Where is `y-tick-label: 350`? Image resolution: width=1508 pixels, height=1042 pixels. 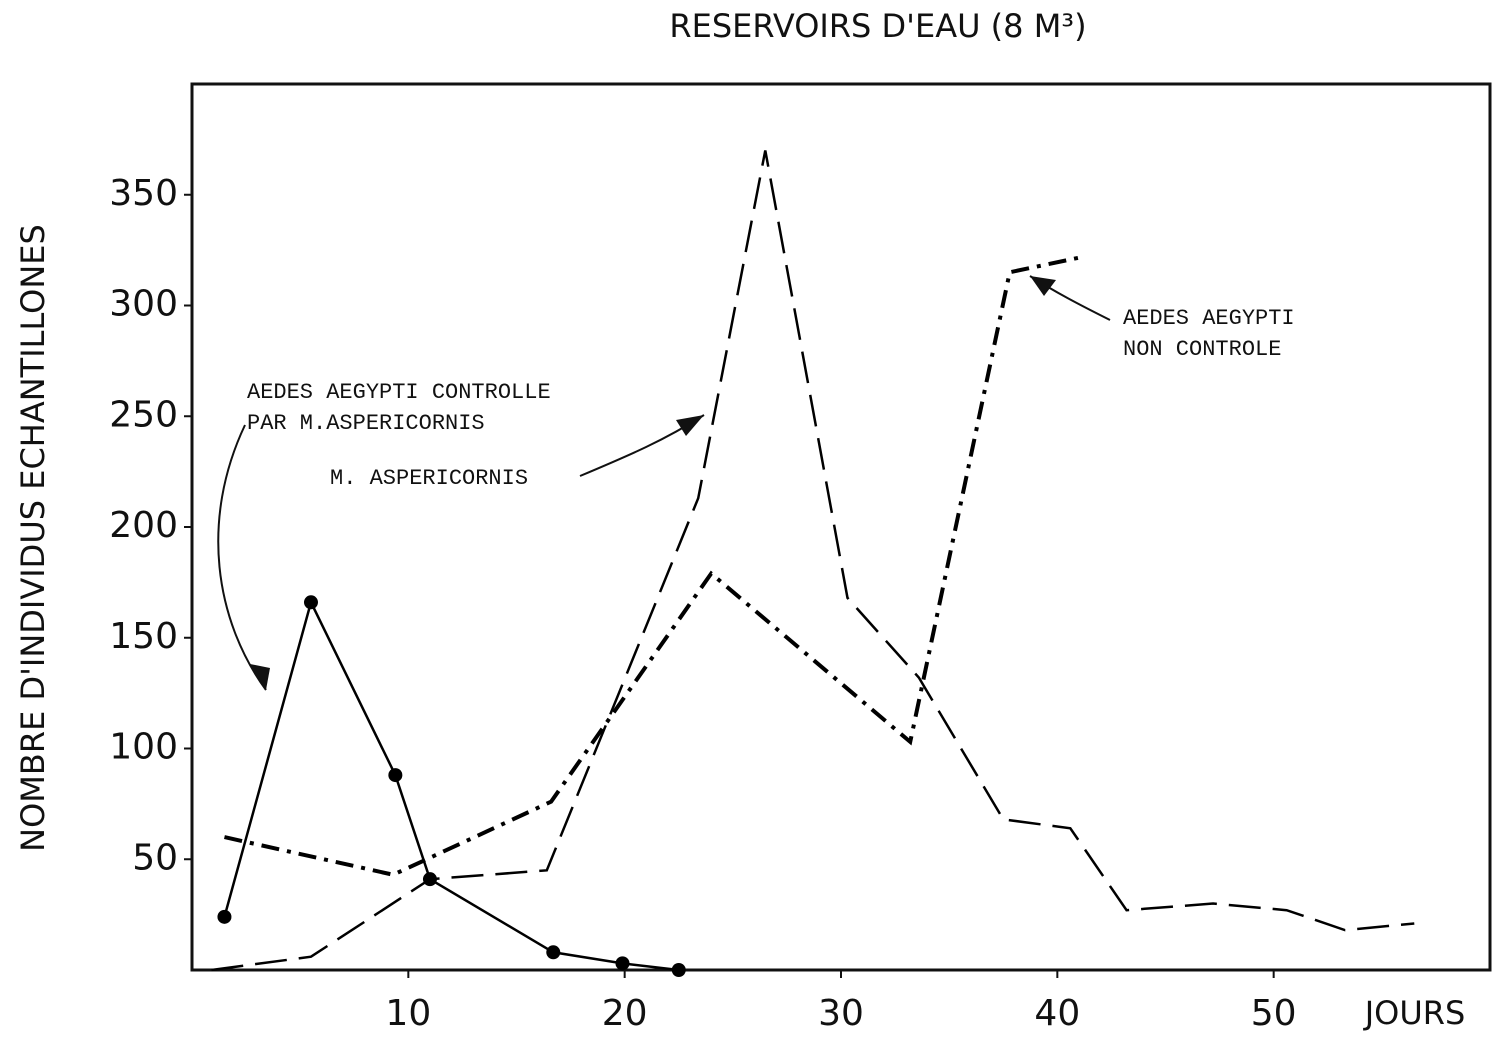
y-tick-label: 350 is located at coordinates (143, 193).